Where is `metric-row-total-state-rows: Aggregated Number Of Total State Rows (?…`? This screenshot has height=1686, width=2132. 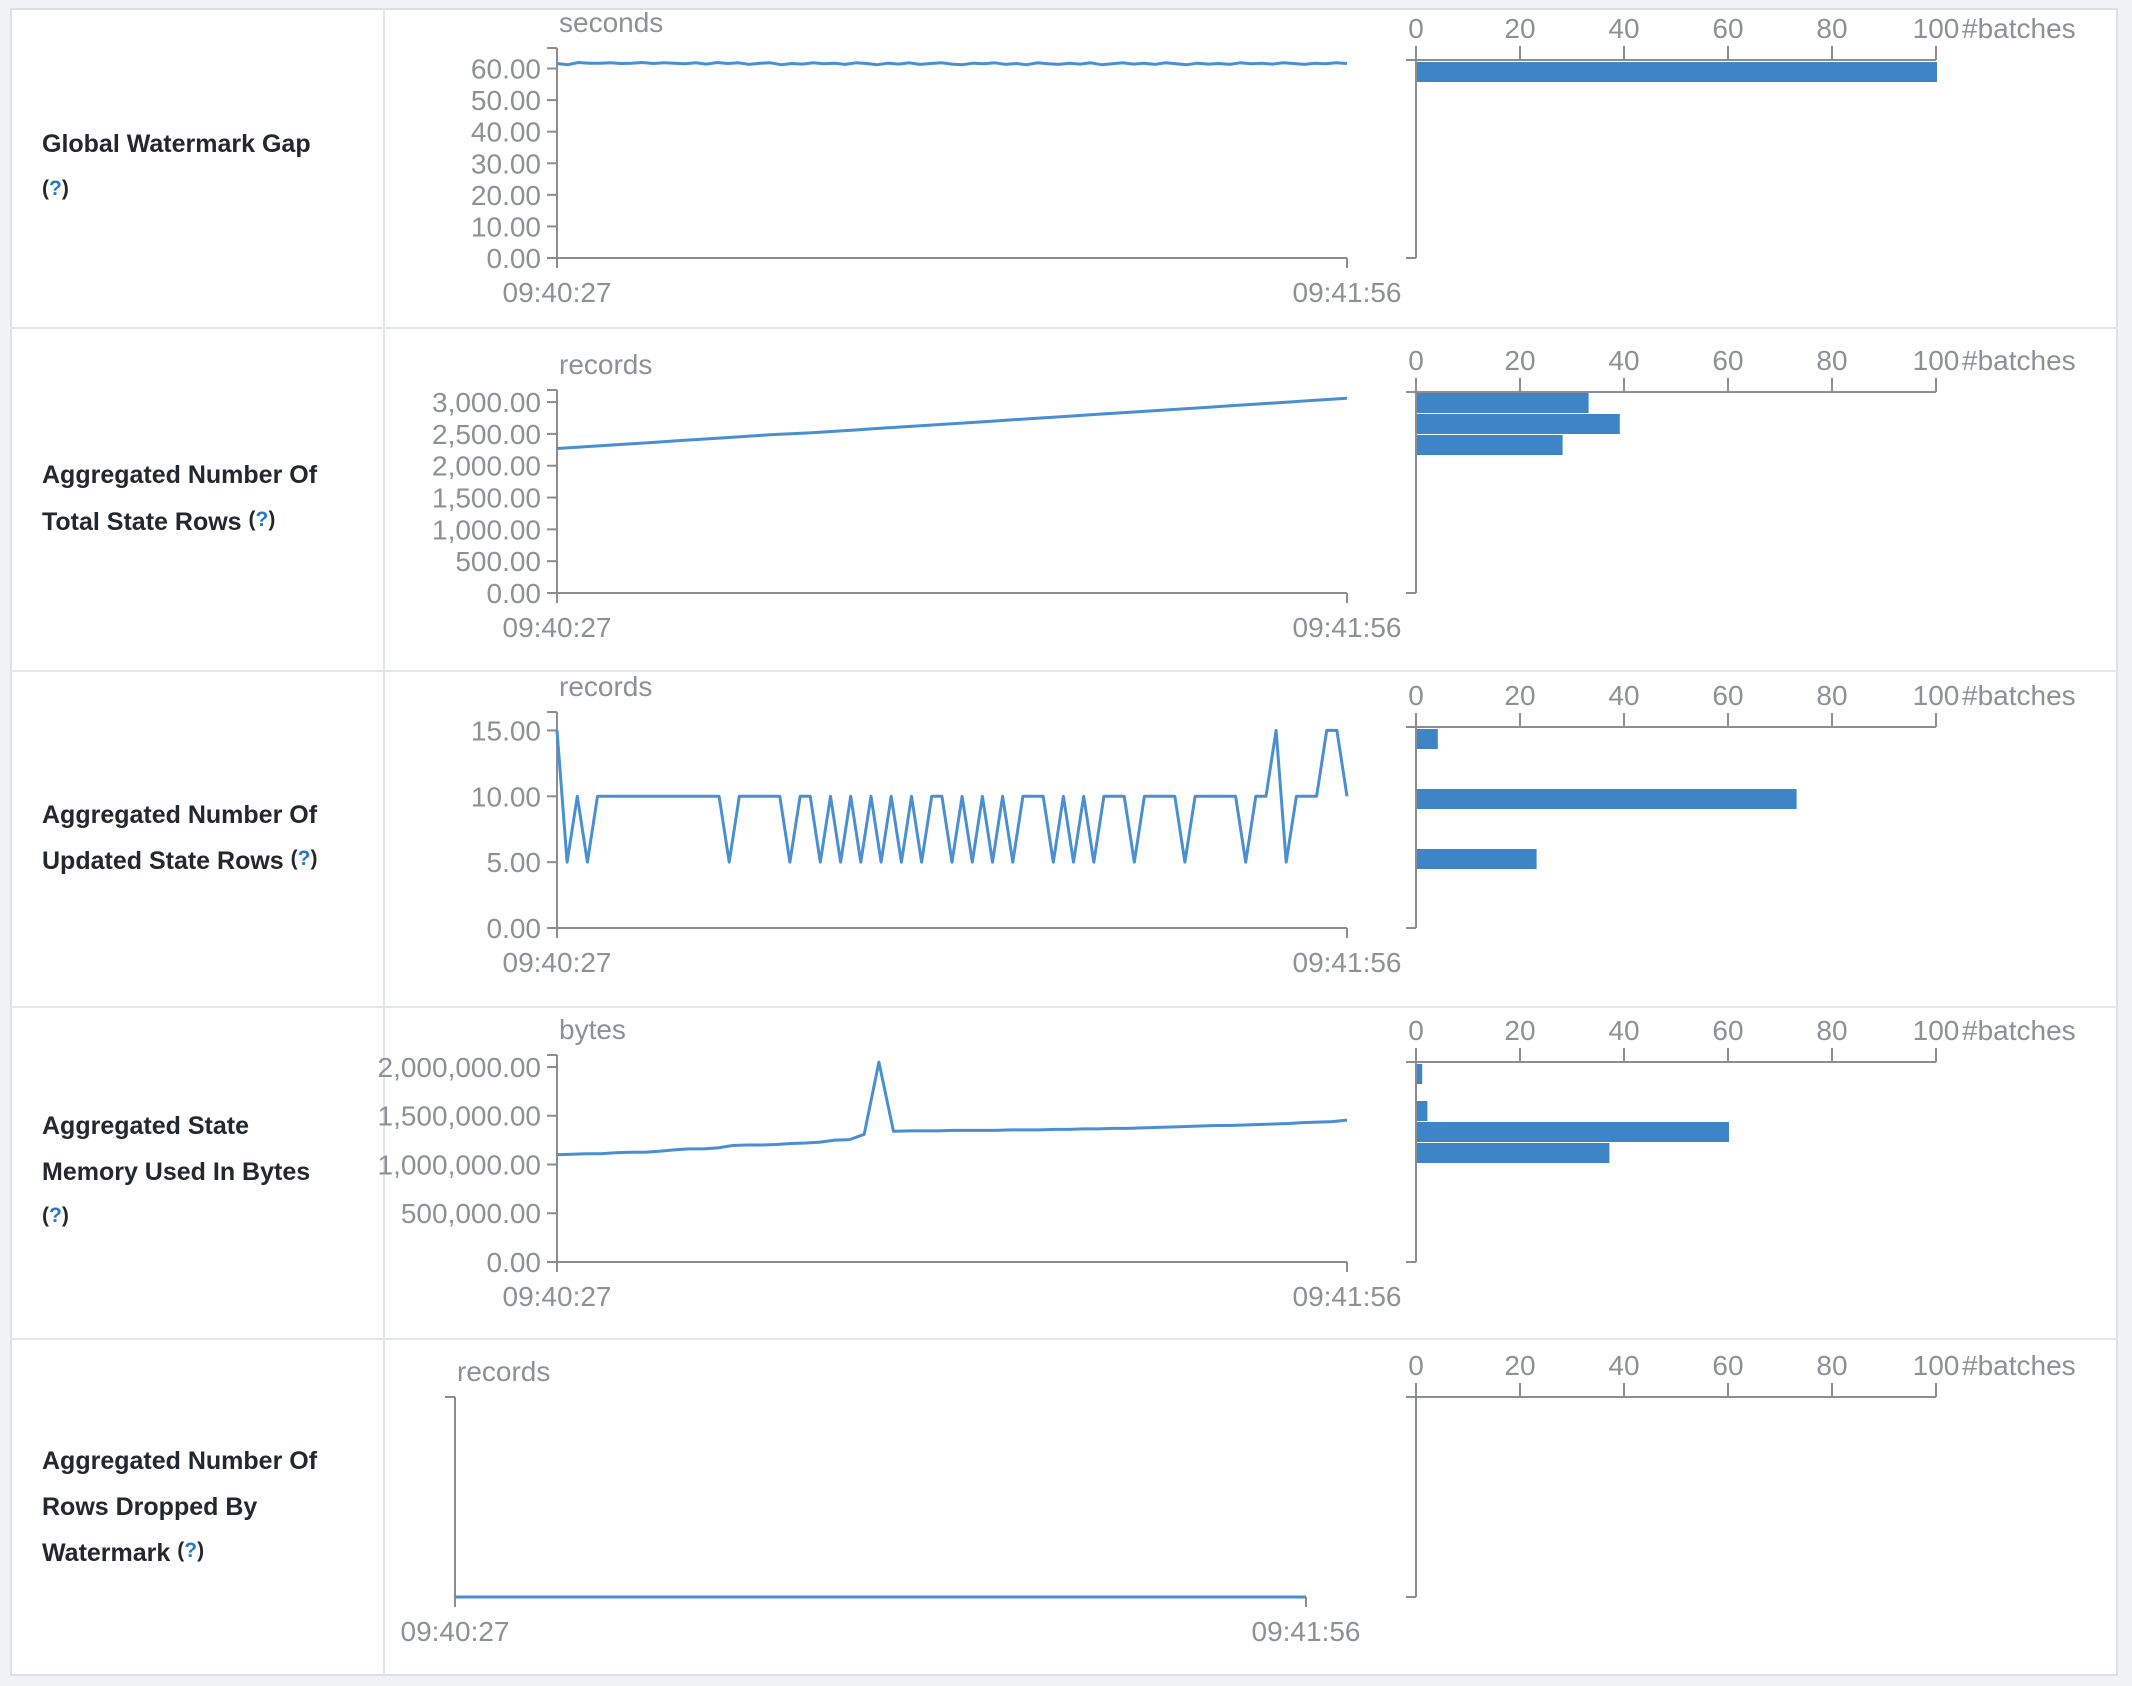
metric-row-total-state-rows: Aggregated Number Of Total State Rows (?… is located at coordinates (196, 498).